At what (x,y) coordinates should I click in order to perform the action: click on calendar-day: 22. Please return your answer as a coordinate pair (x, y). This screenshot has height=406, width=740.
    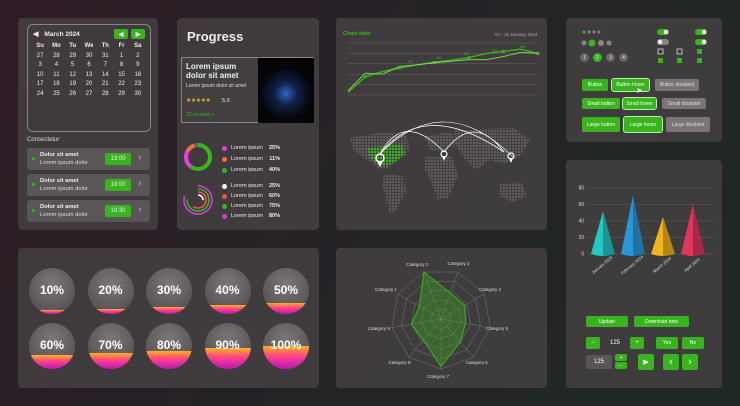
    Looking at the image, I should click on (121, 84).